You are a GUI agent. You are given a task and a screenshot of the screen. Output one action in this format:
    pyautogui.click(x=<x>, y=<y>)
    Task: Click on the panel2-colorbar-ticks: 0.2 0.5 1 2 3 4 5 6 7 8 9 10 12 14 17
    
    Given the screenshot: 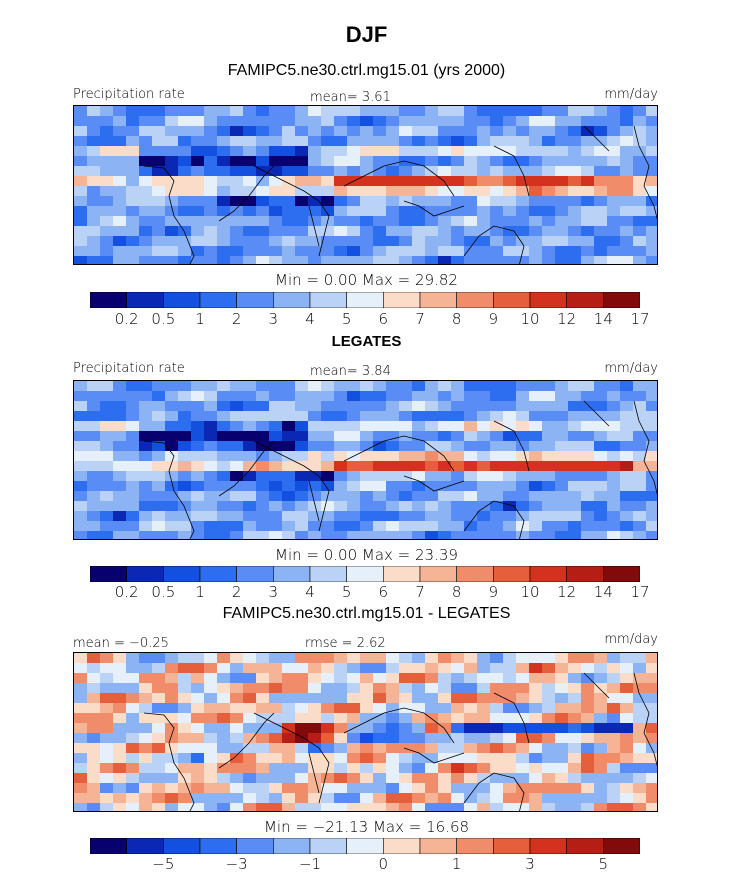 What is the action you would take?
    pyautogui.click(x=370, y=592)
    